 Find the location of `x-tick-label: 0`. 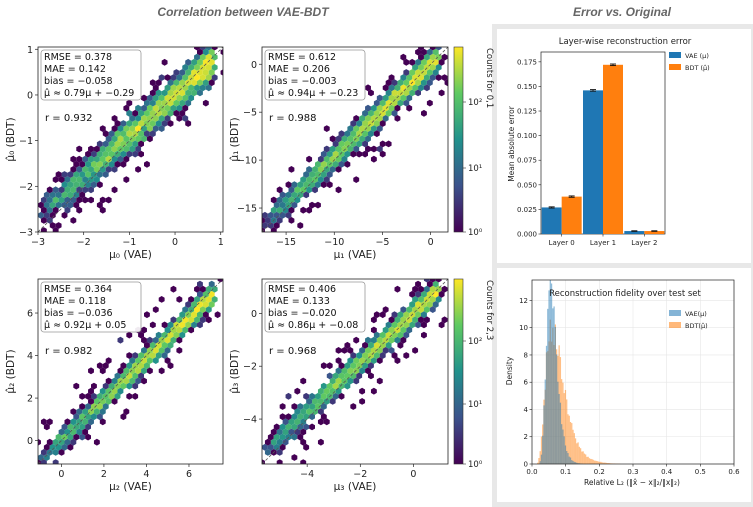

x-tick-label: 0 is located at coordinates (175, 242).